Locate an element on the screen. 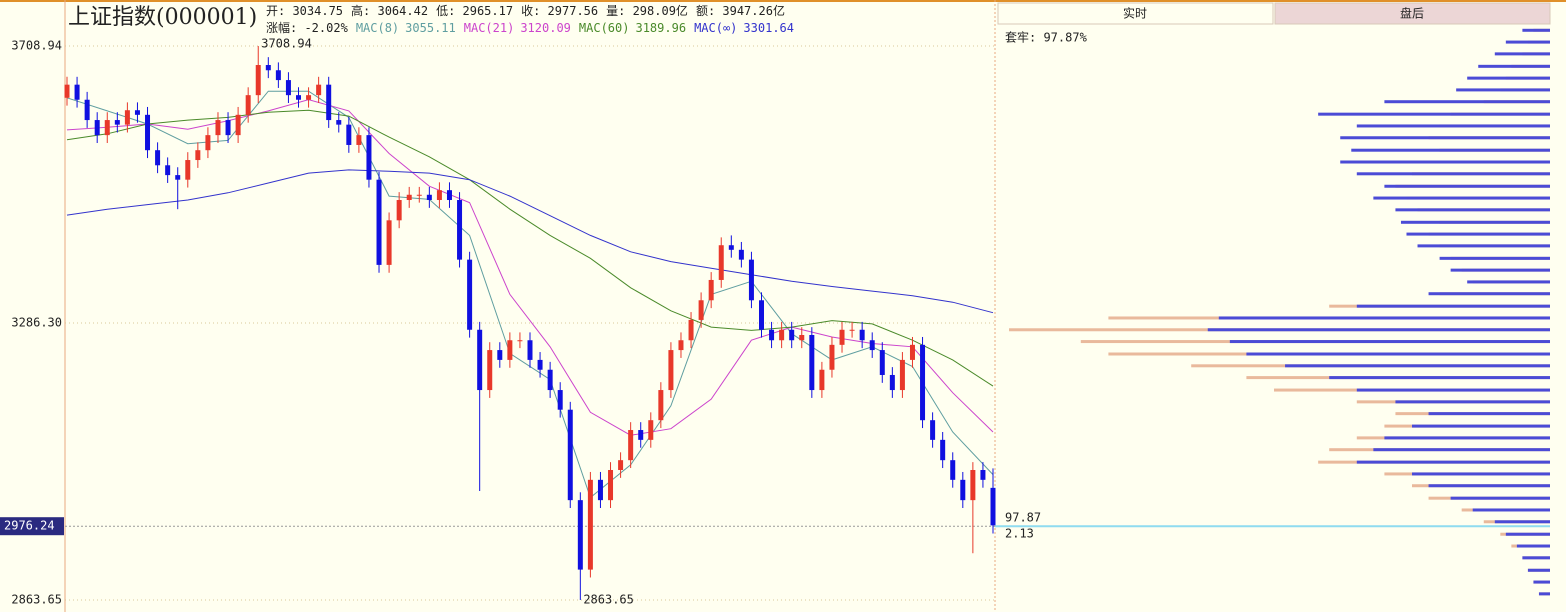 Image resolution: width=1566 pixels, height=612 pixels. legend-value: 3189.96 is located at coordinates (660, 28).